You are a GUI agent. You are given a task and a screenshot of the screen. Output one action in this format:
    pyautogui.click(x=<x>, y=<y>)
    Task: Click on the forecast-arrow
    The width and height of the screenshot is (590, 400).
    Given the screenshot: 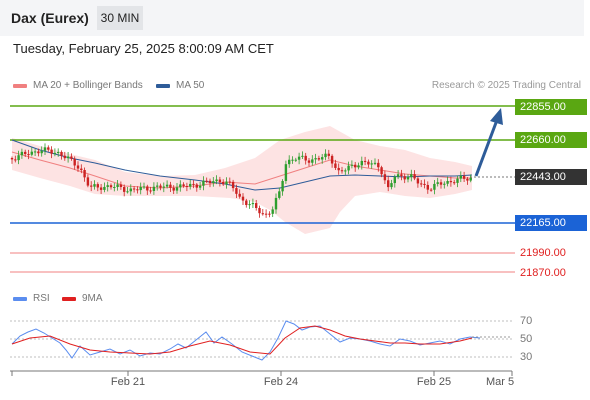 What is the action you would take?
    pyautogui.click(x=486, y=148)
    